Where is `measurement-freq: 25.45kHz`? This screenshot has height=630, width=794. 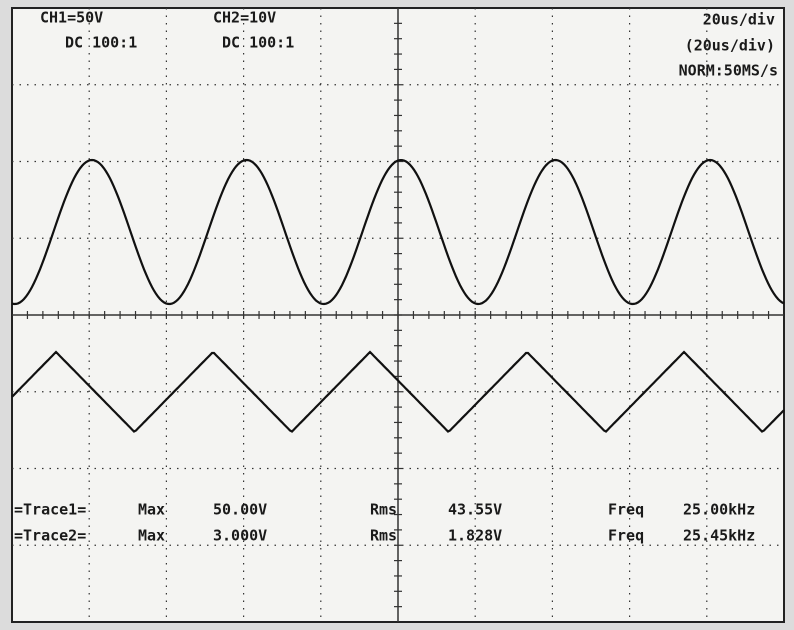
measurement-freq: 25.45kHz is located at coordinates (719, 536).